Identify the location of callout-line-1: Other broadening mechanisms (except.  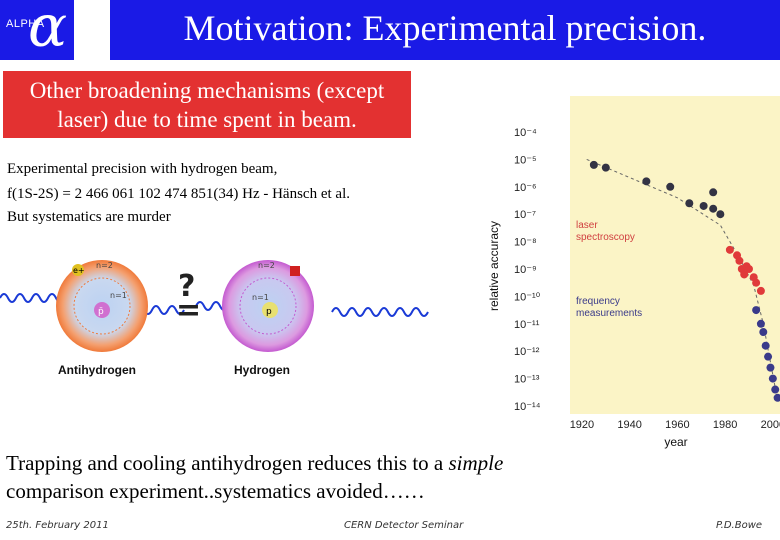
(207, 90).